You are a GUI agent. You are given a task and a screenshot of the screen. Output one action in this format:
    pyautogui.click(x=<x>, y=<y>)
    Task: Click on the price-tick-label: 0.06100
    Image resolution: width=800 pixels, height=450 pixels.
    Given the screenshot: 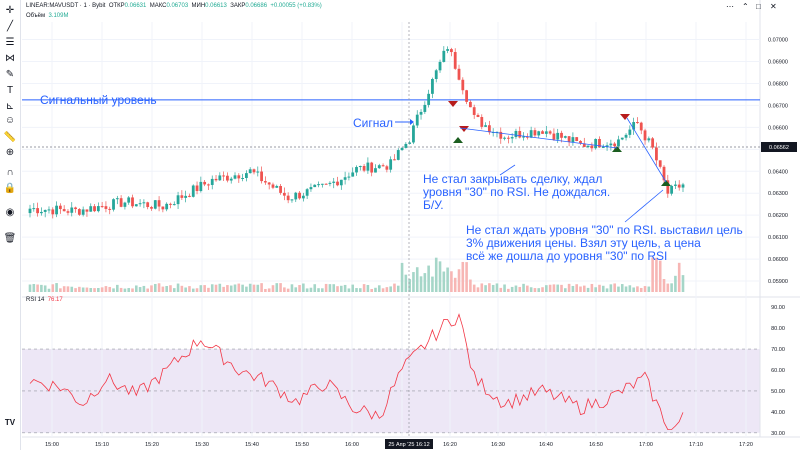 What is the action you would take?
    pyautogui.click(x=778, y=238)
    